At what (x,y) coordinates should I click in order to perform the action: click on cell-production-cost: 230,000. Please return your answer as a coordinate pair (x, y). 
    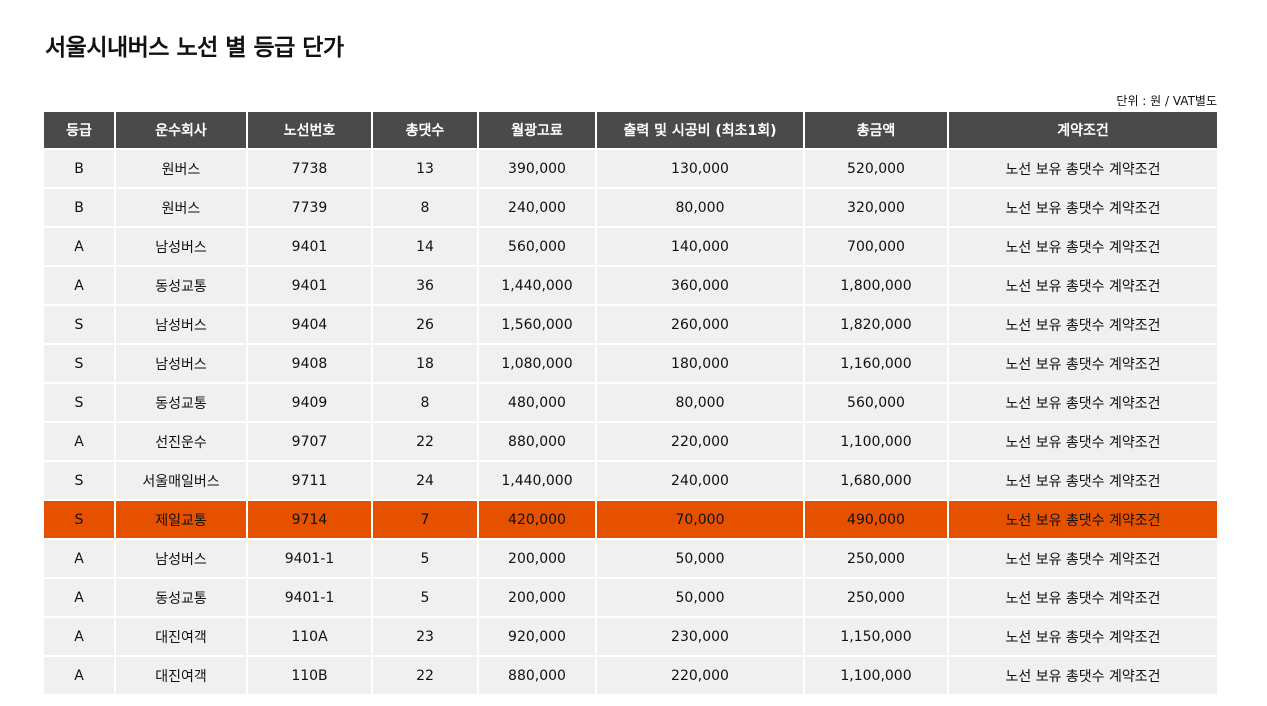
    Looking at the image, I should click on (700, 637).